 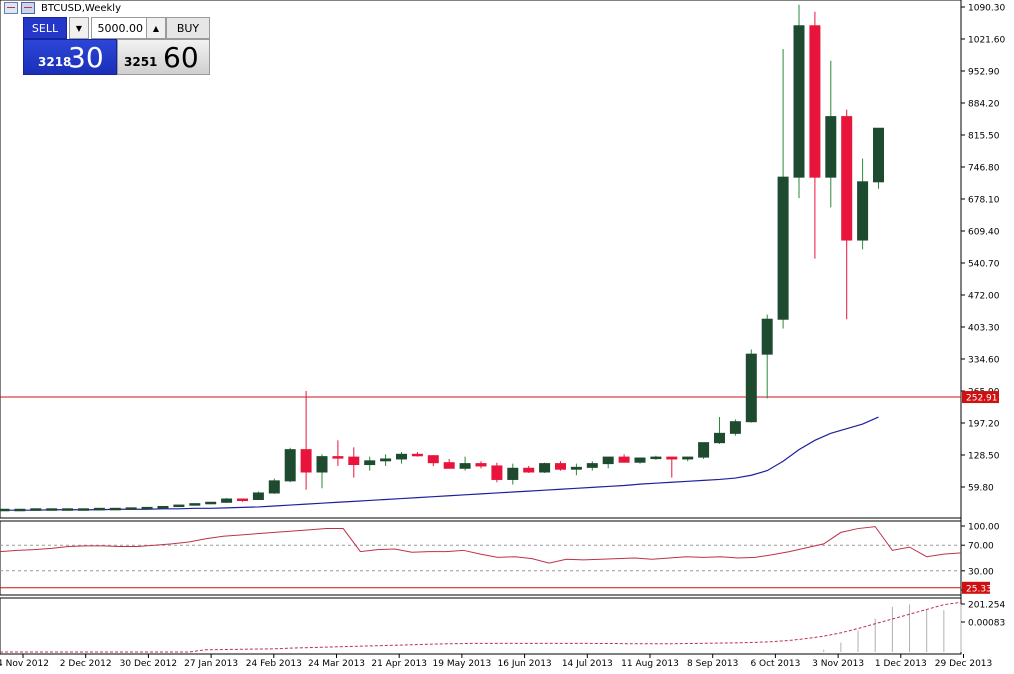 What do you see at coordinates (188, 28) in the screenshot?
I see `buy-button: BUY` at bounding box center [188, 28].